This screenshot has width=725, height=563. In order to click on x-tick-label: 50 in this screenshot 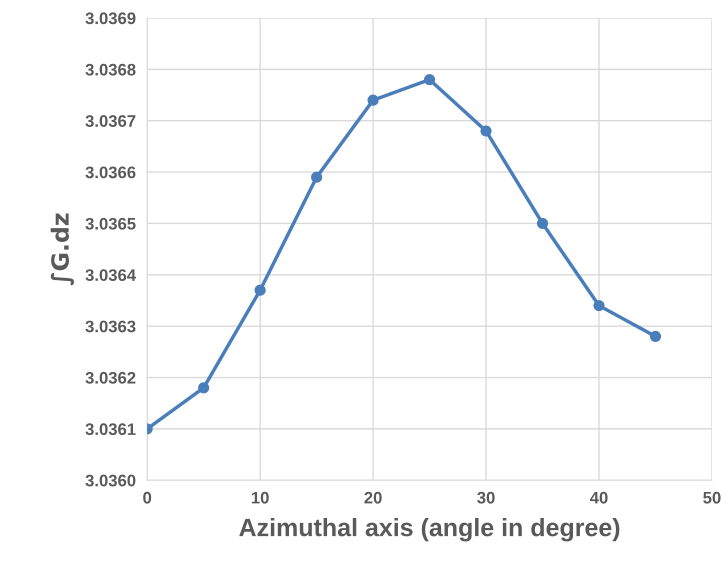, I will do `click(712, 498)`.